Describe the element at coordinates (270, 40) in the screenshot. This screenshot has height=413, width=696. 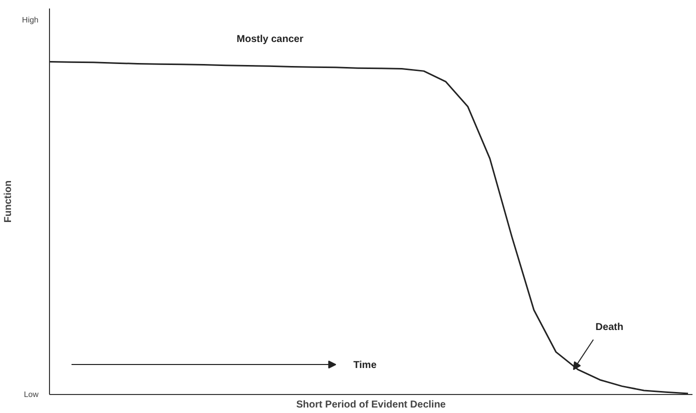
I see `text: Mostly cancer` at that location.